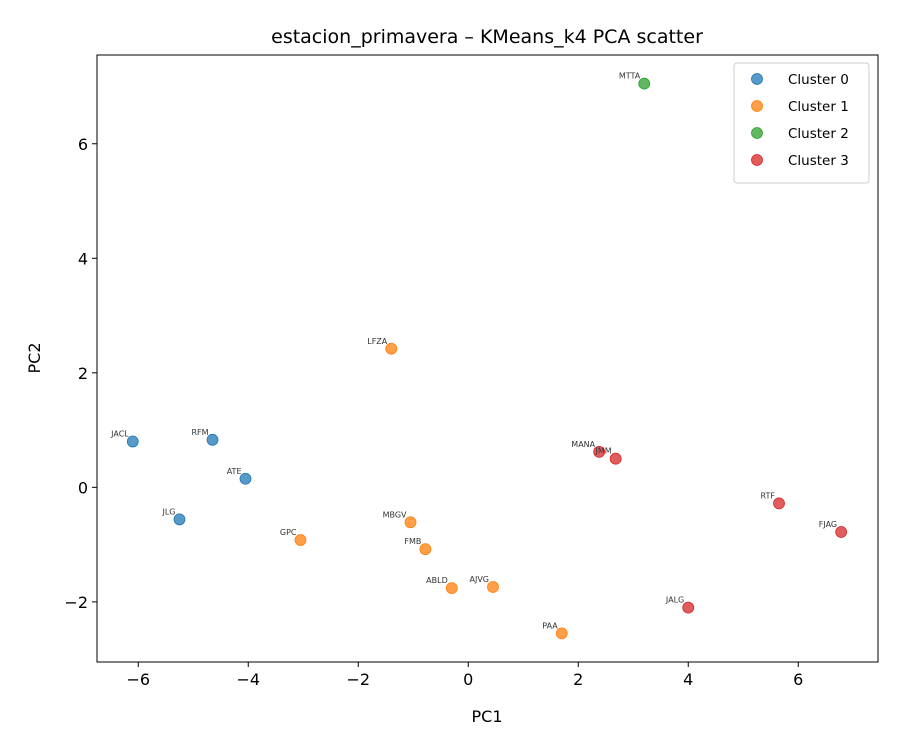  I want to click on y-tick-label: −2, so click(76, 602).